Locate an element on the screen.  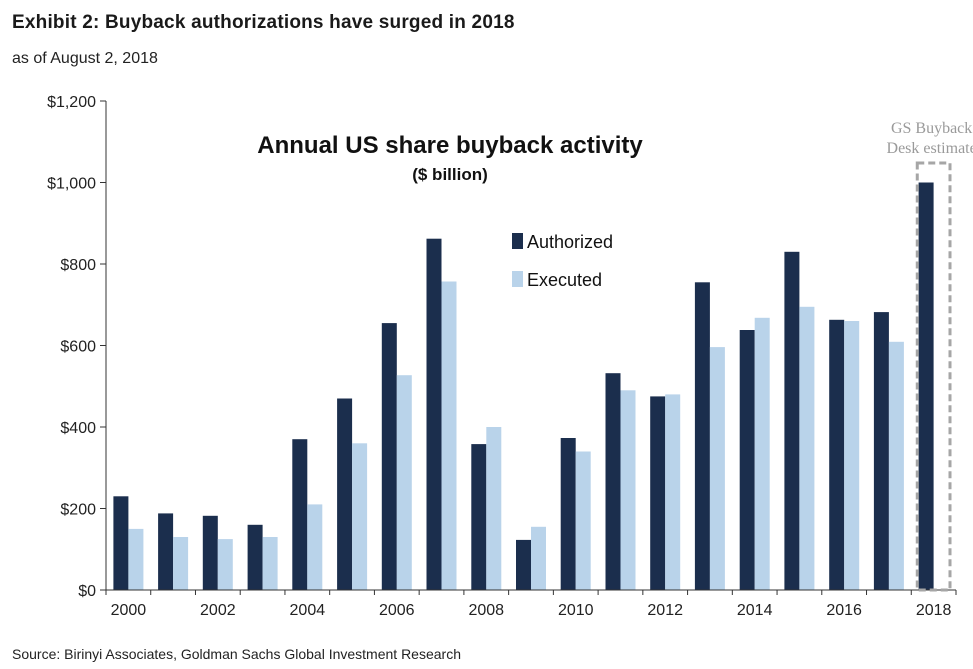
bar-authorized-2000 is located at coordinates (121, 543).